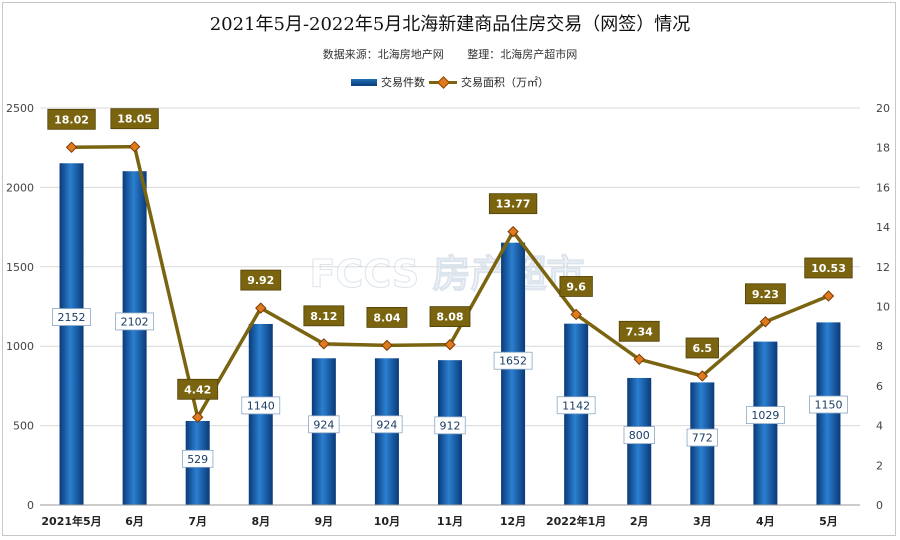  What do you see at coordinates (23, 426) in the screenshot?
I see `y-left-tick-label: 500` at bounding box center [23, 426].